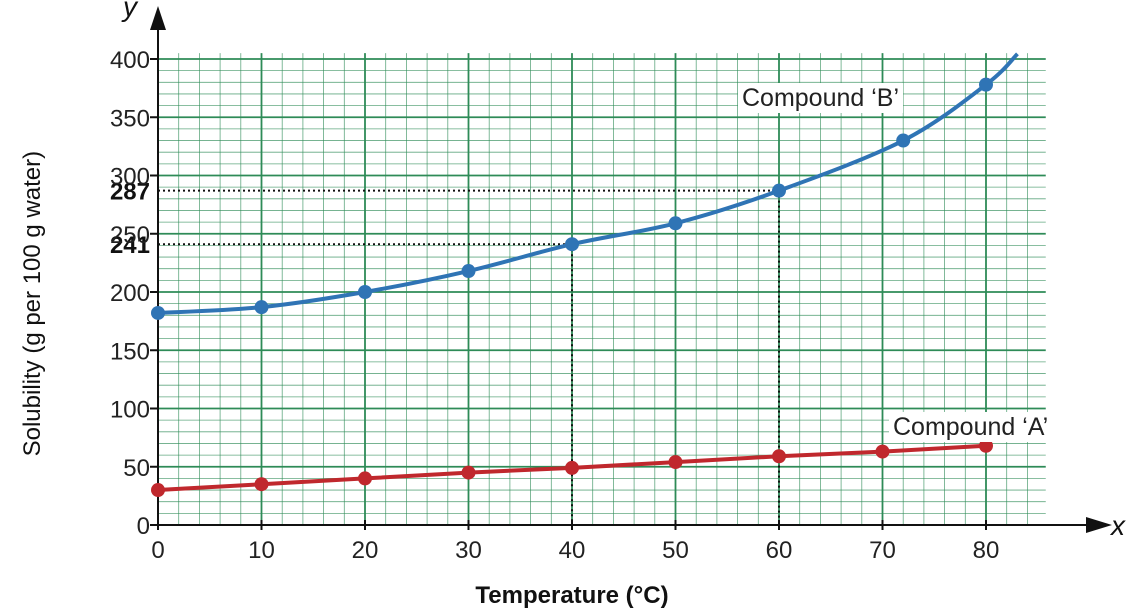  I want to click on y-tick-label: 50, so click(136, 468).